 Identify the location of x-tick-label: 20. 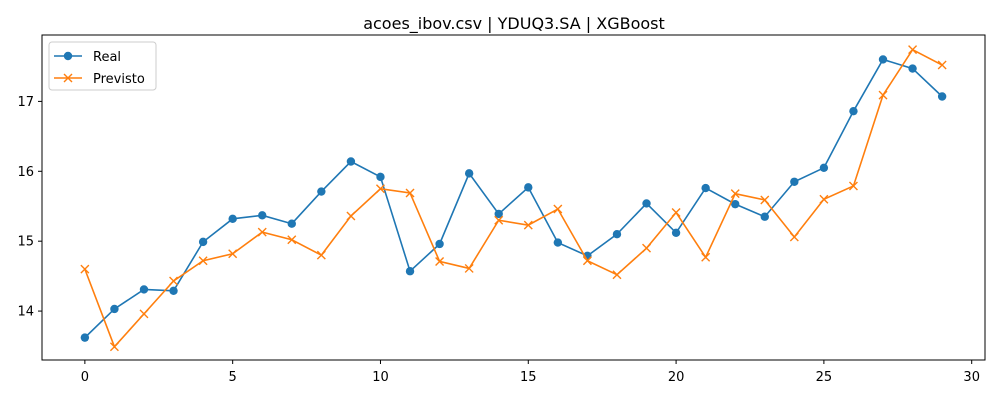
(676, 377).